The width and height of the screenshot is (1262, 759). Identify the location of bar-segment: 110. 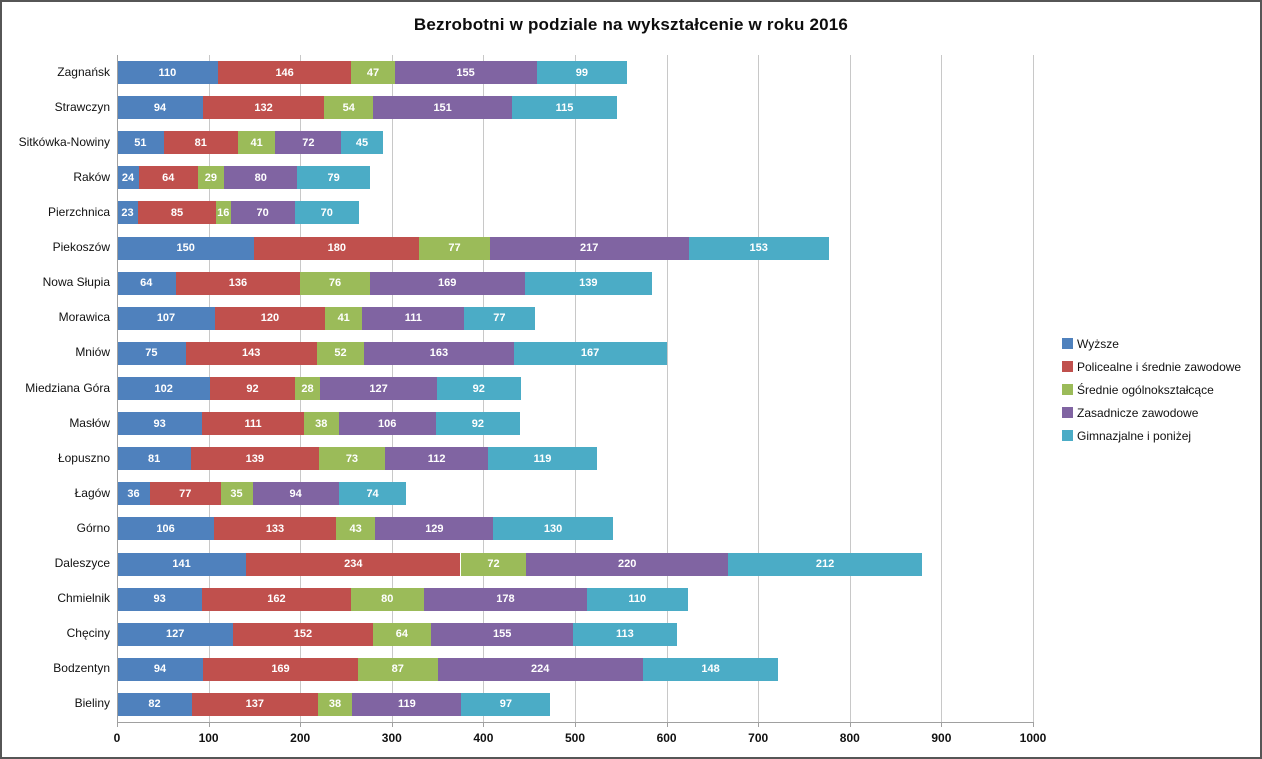
(637, 599).